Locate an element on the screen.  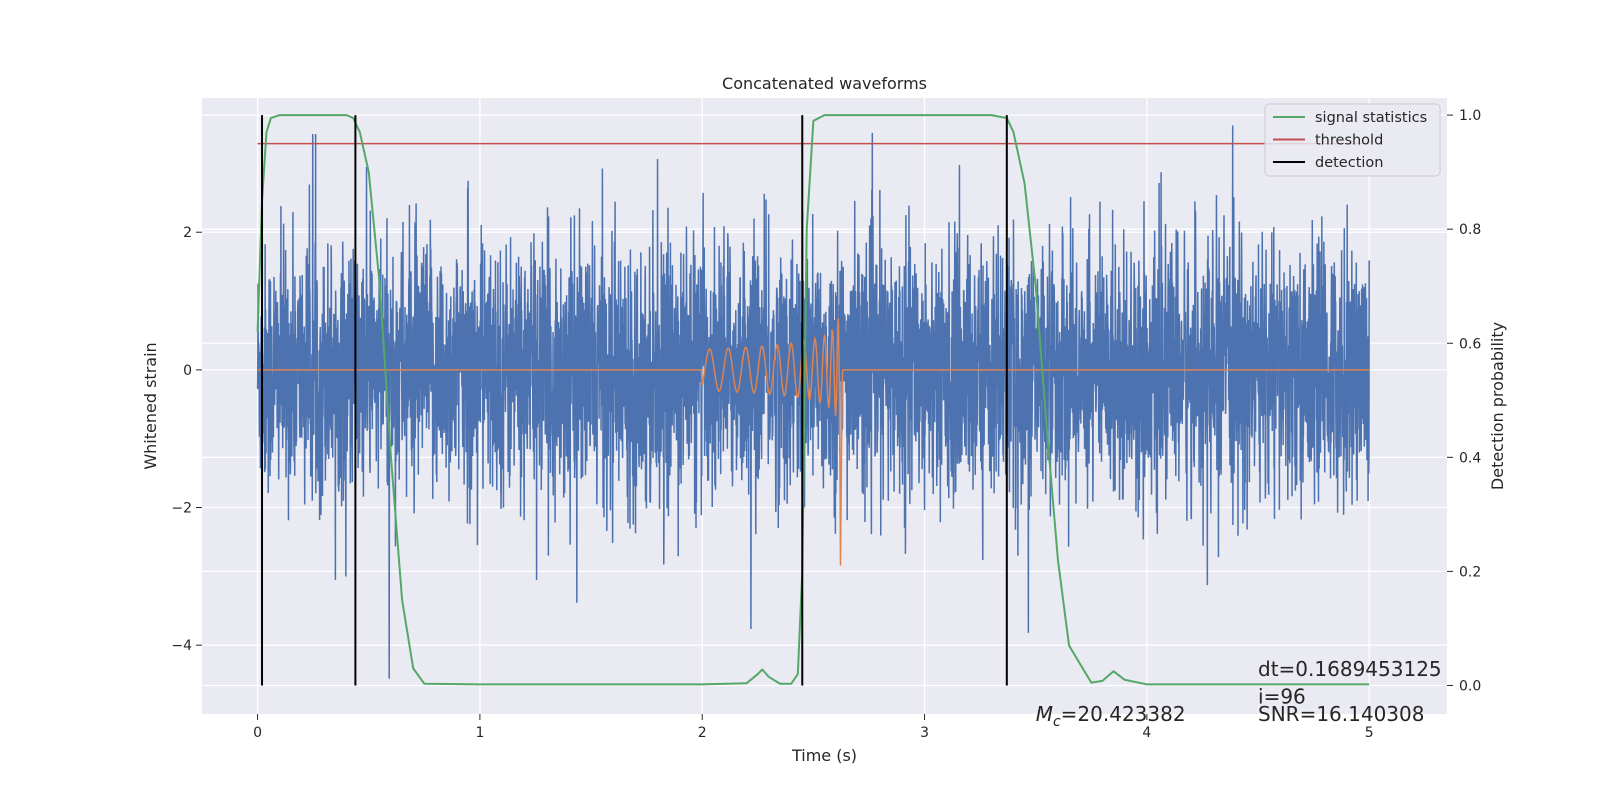
y2-axis-ticks: 1.0 0.8 0.6 0.4 0.2 0.0 is located at coordinates (1464, 401).